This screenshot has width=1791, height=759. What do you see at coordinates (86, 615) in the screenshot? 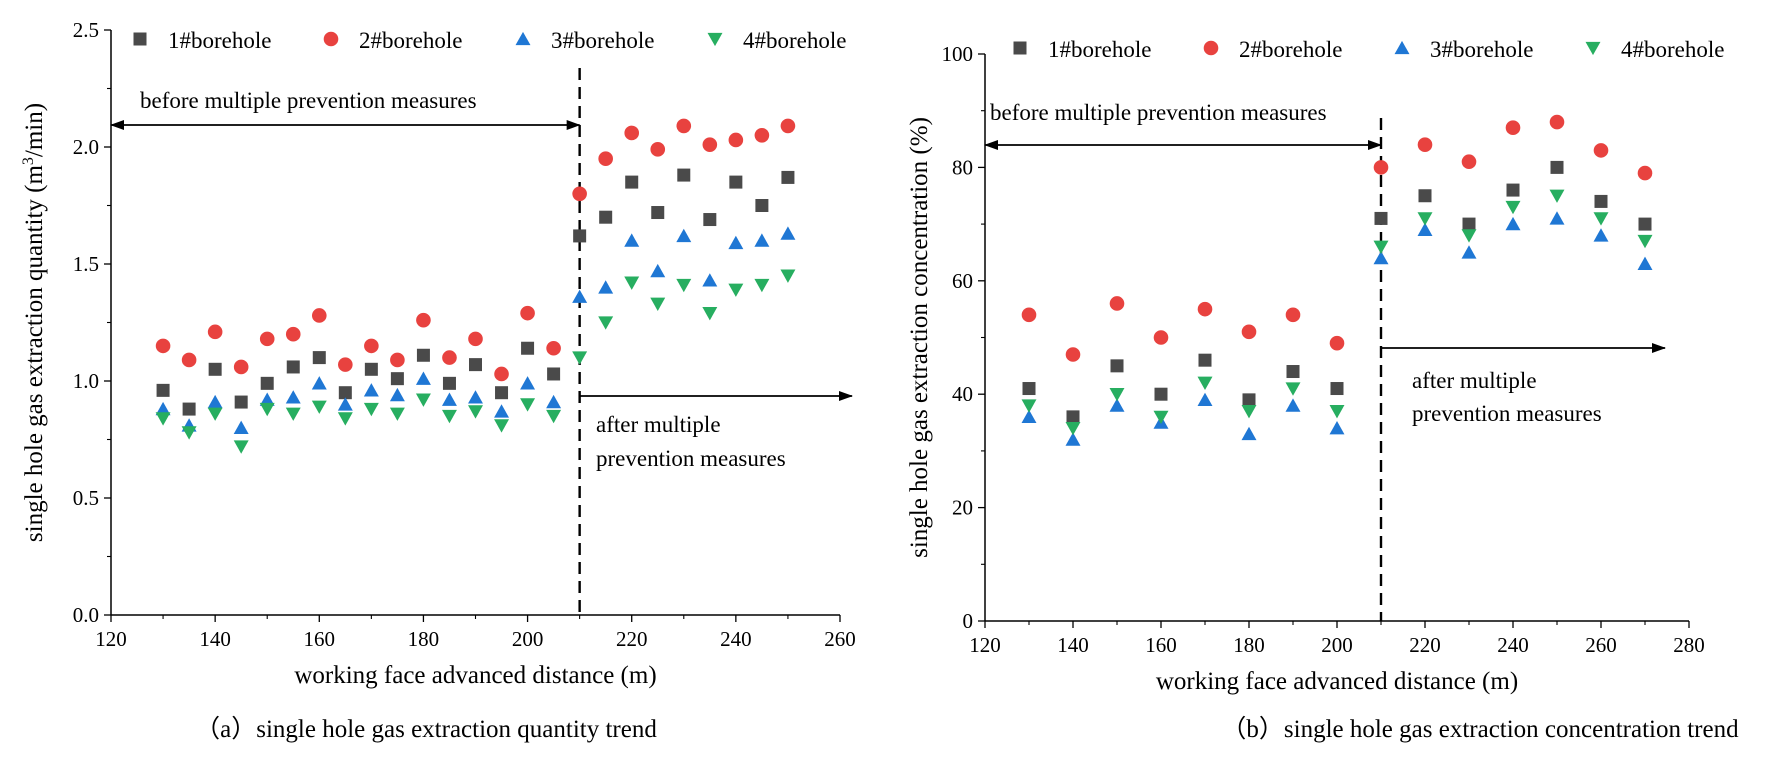
I see `y-tick-label: 0.0` at bounding box center [86, 615].